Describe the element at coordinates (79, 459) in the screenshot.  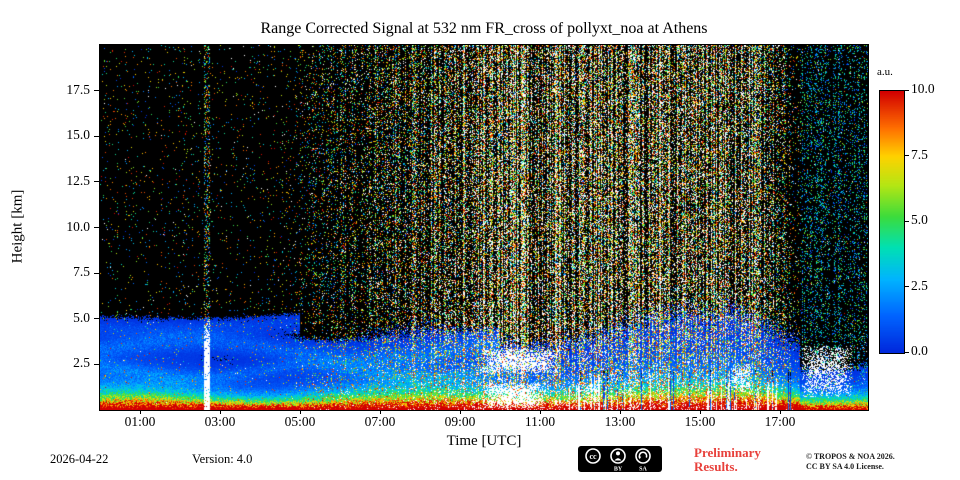
I see `measurement-date: 2026-04-22` at that location.